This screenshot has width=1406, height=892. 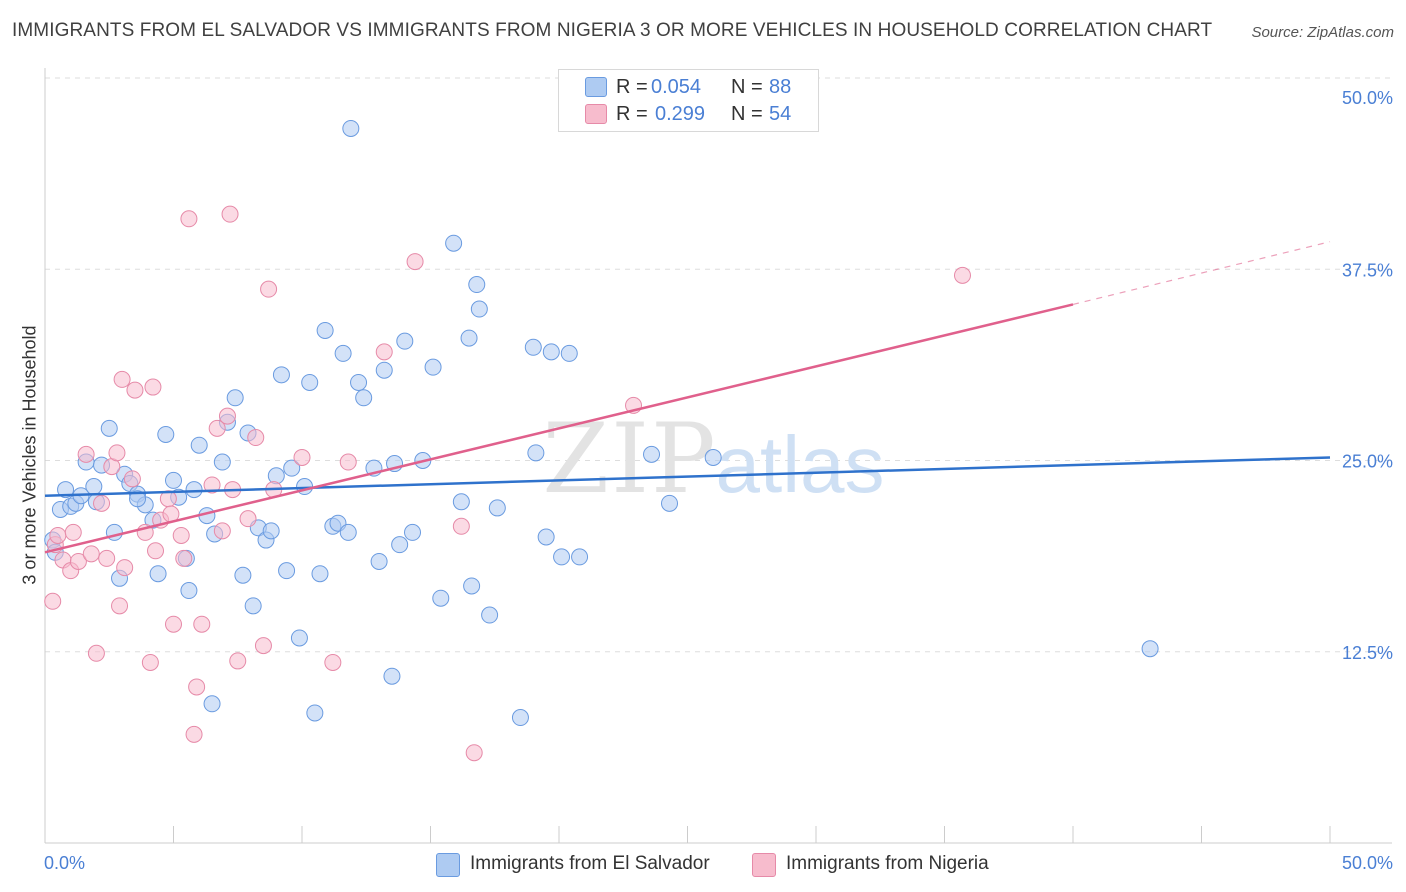 I want to click on legend-n-value: 54, so click(x=780, y=114).